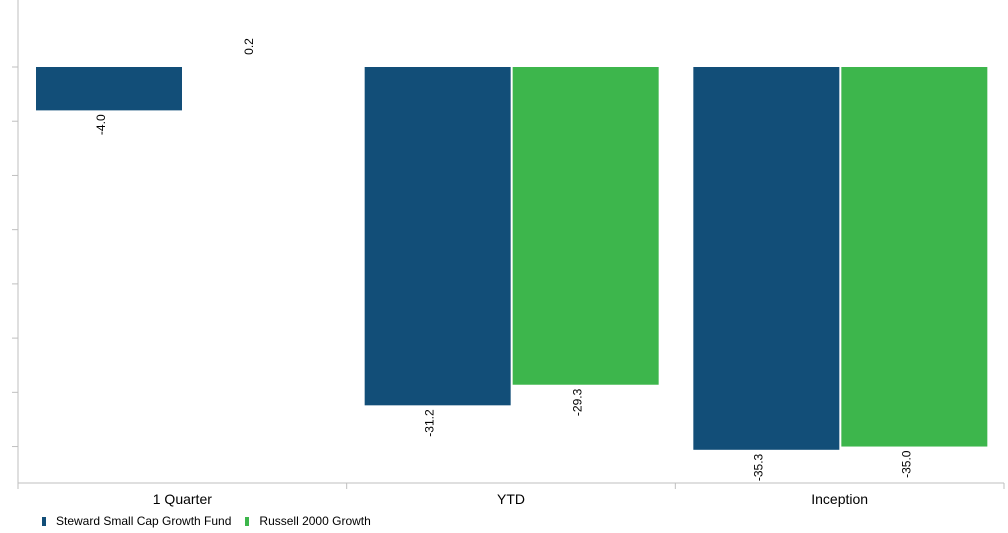 The image size is (1008, 533). Describe the element at coordinates (144, 521) in the screenshot. I see `legend-label-fund: Steward Small Cap Growth Fund` at that location.